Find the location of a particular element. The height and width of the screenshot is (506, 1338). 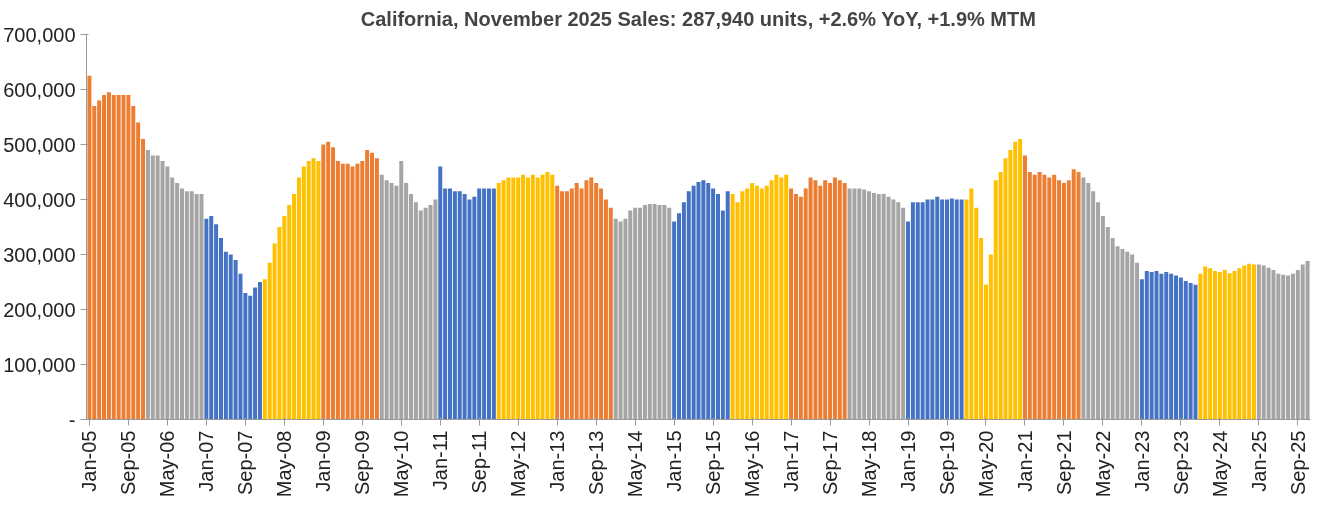

x-tick-label: May-06 is located at coordinates (167, 464).